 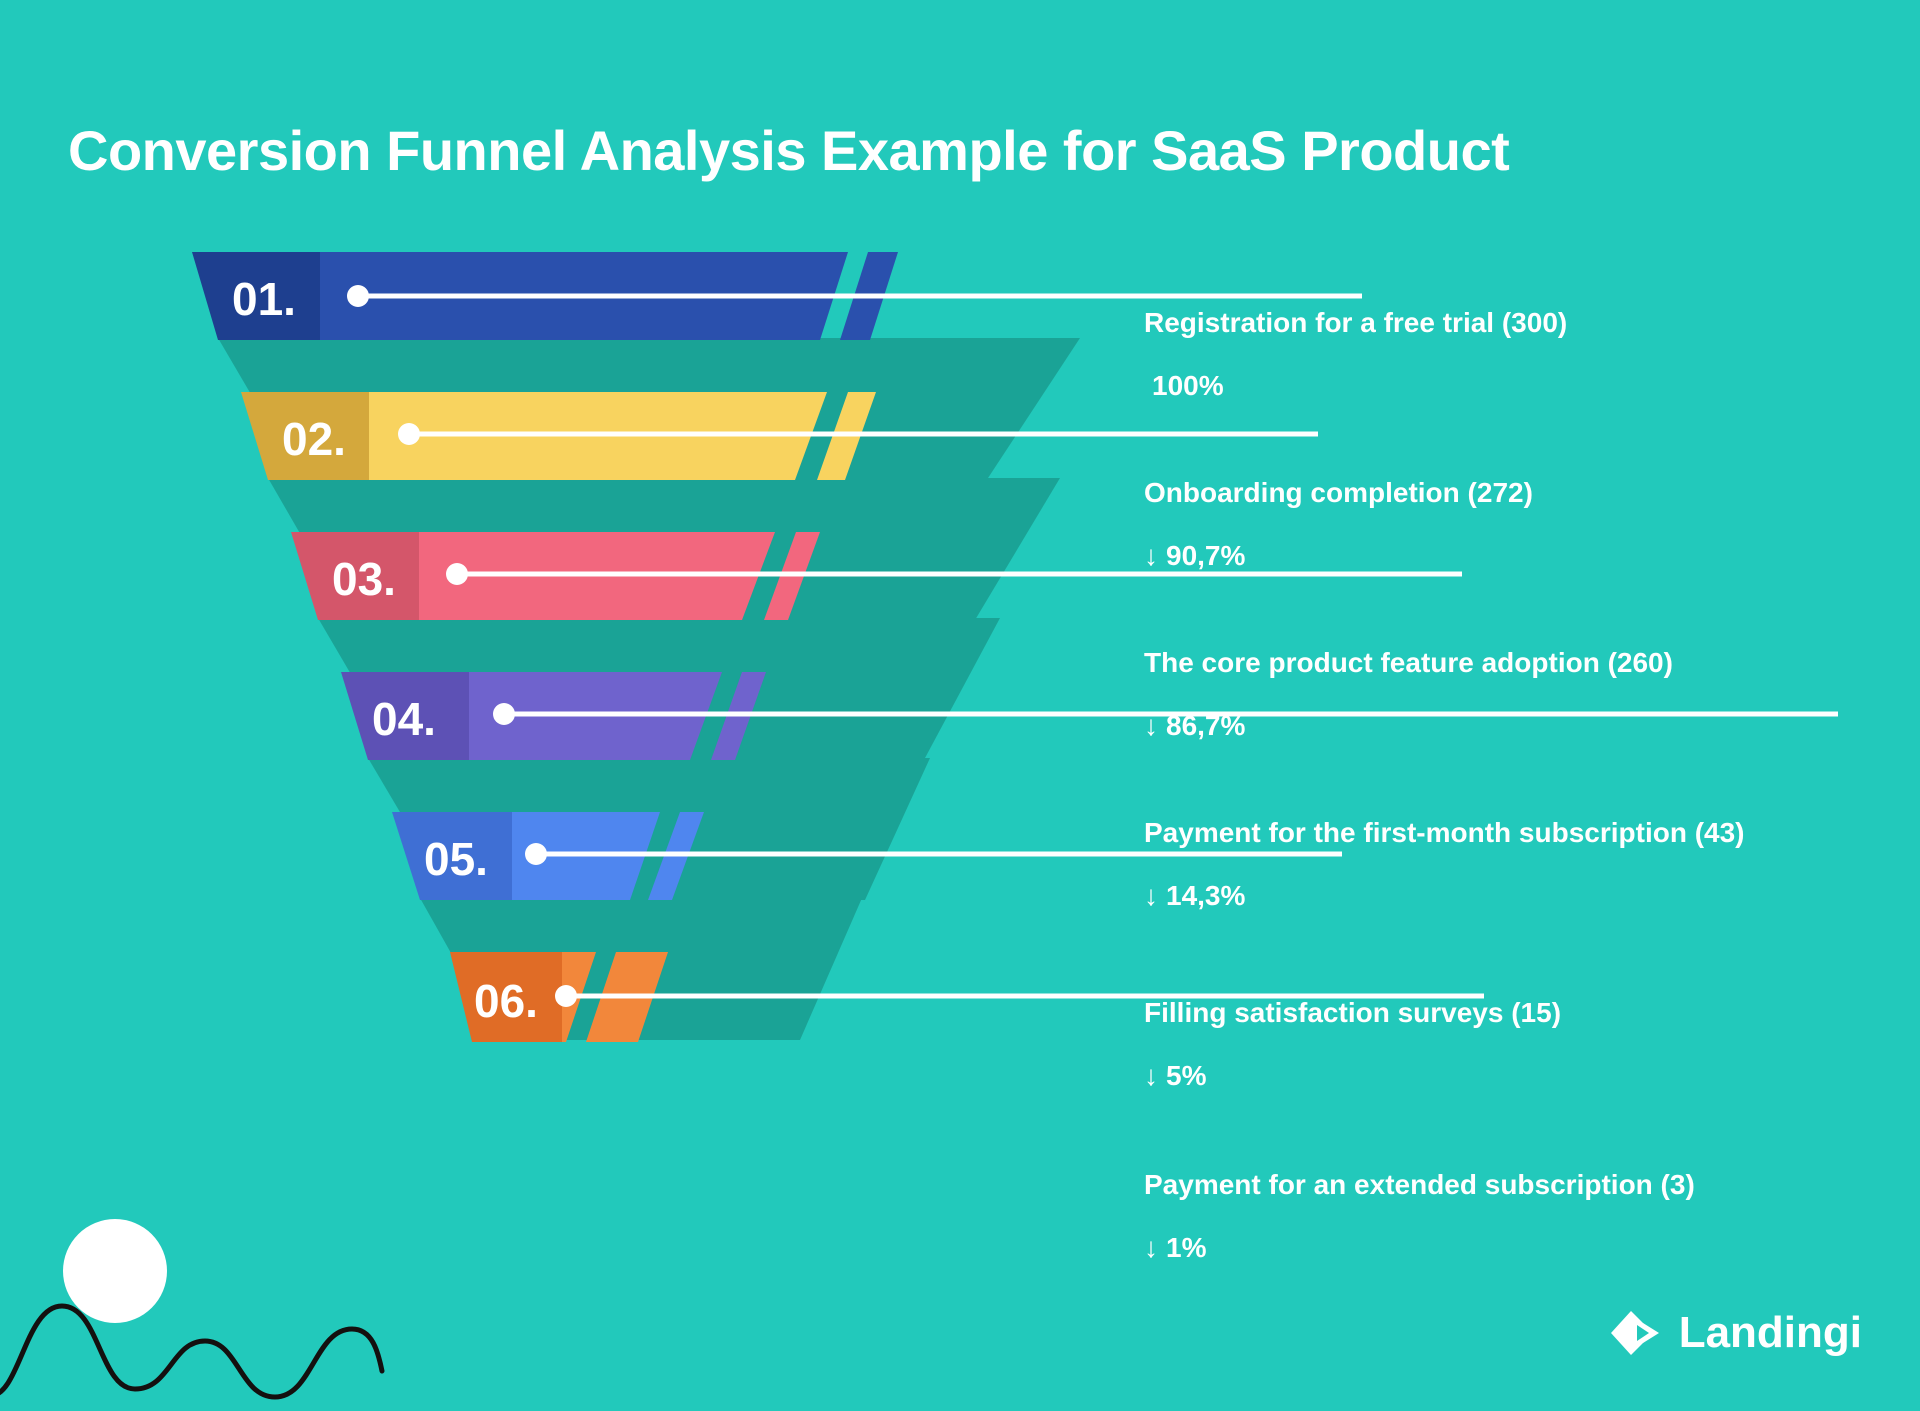 I want to click on decorative-wave-graphic, so click(x=192, y=1309).